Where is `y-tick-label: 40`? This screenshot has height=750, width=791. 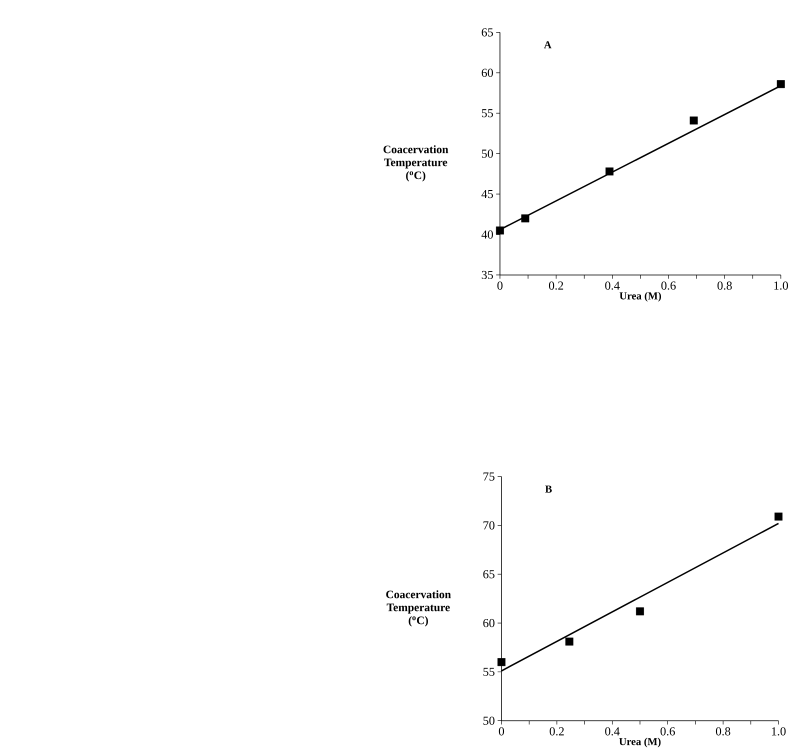 y-tick-label: 40 is located at coordinates (487, 234).